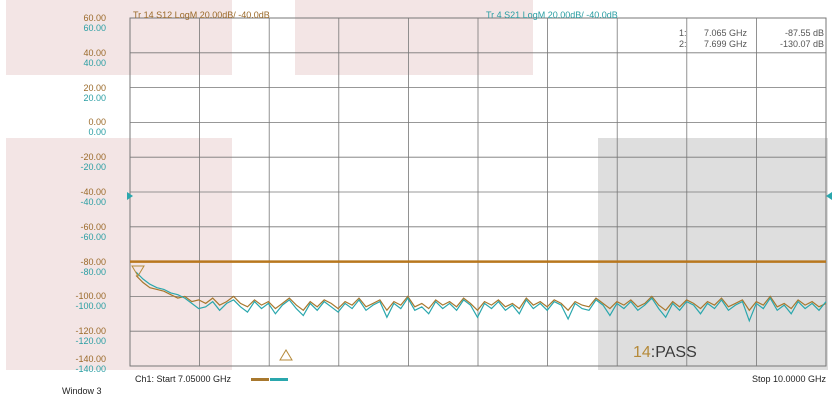  What do you see at coordinates (829, 196) in the screenshot?
I see `reference-arrow-right-icon` at bounding box center [829, 196].